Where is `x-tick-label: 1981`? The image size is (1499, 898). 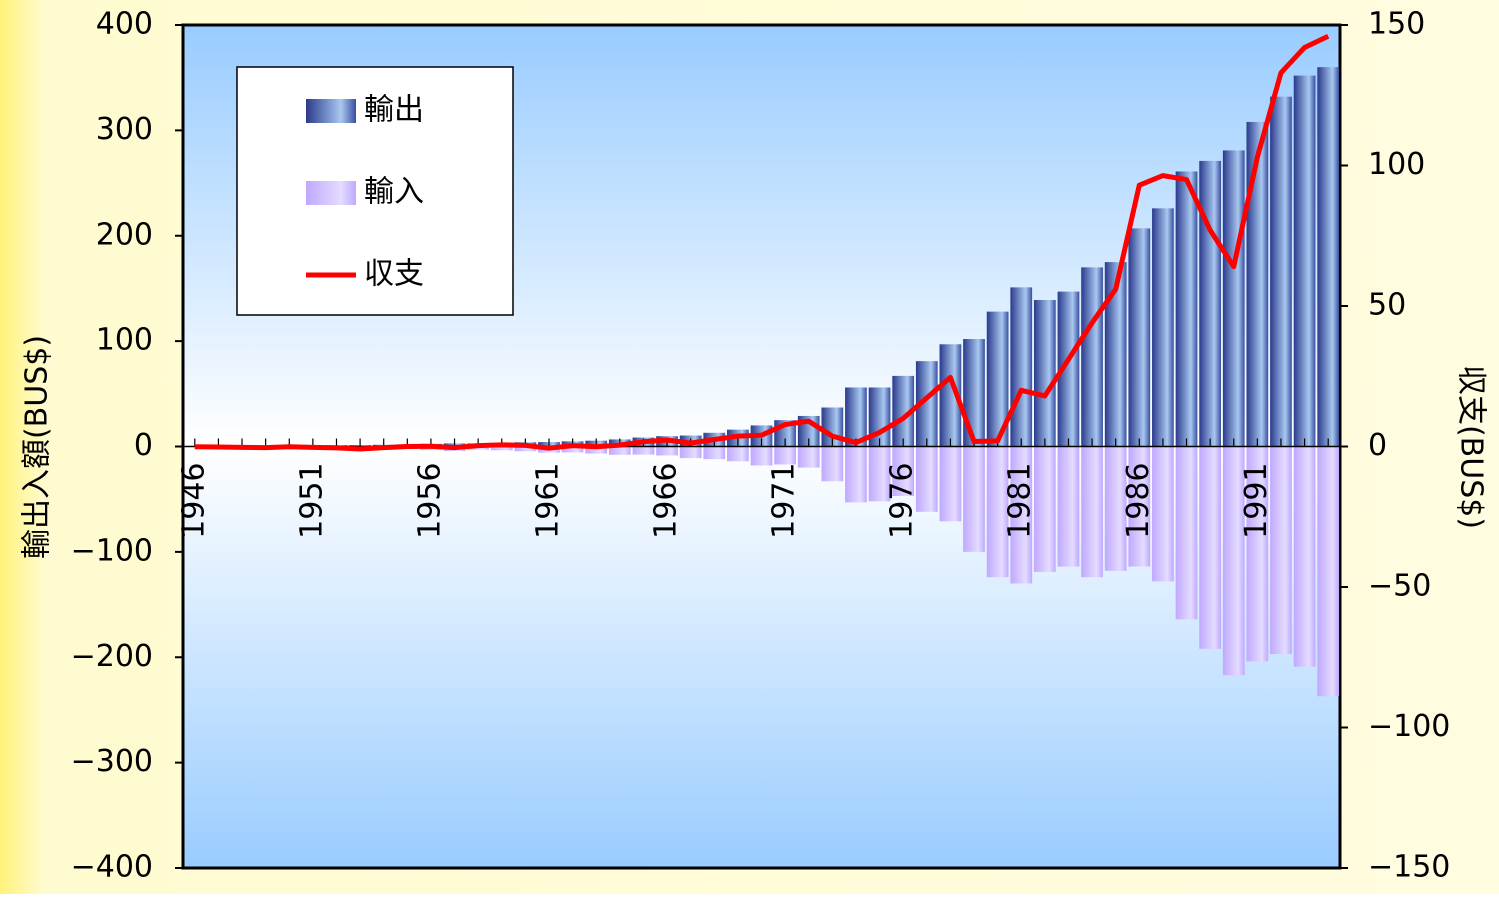 x-tick-label: 1981 is located at coordinates (1020, 501).